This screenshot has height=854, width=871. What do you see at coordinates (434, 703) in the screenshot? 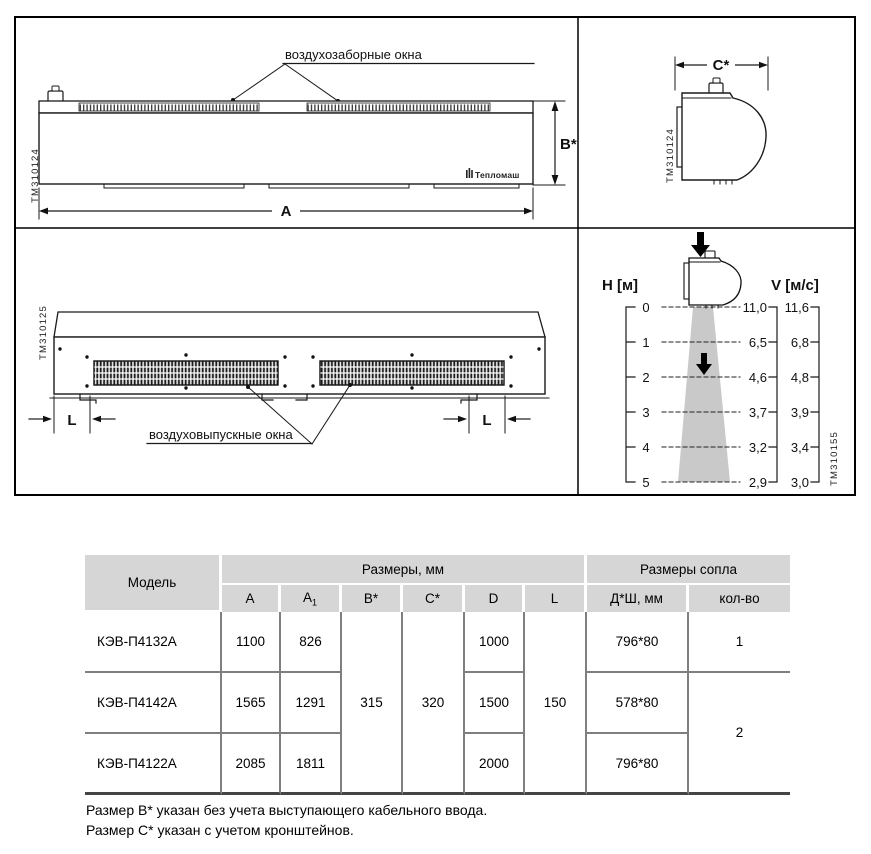
I see `cell-c-merged: 320` at bounding box center [434, 703].